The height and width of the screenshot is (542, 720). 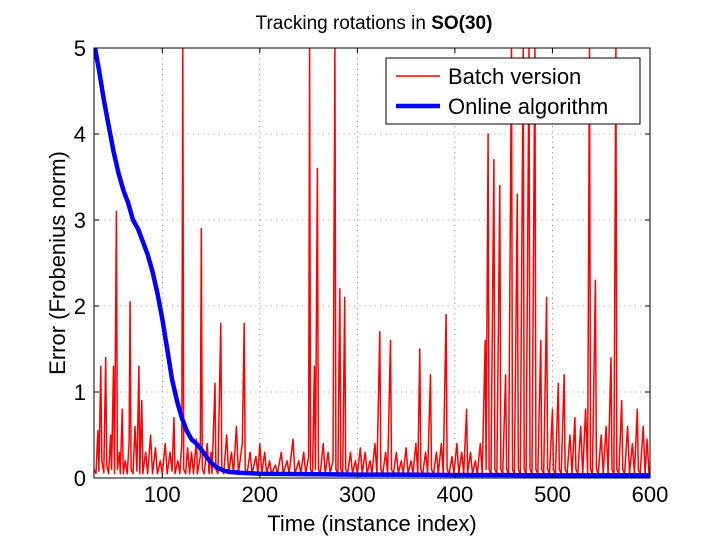 I want to click on y-tick-label: 5, so click(x=80, y=48).